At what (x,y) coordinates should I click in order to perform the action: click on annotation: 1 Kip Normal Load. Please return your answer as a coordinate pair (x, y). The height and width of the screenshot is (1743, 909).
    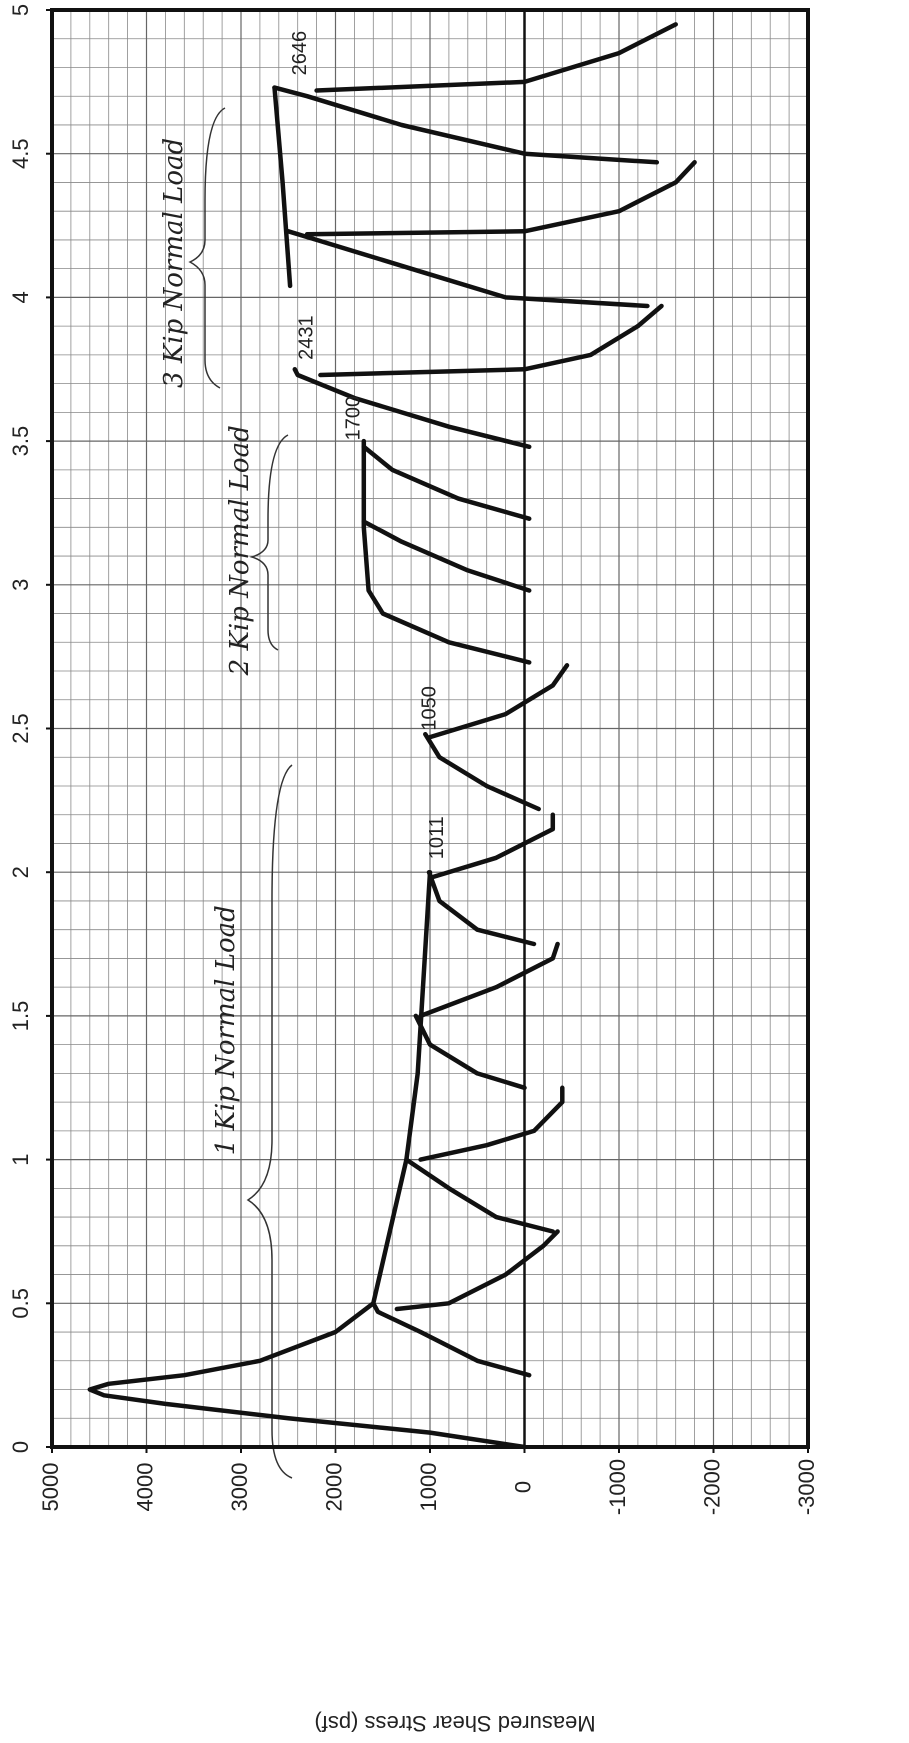
    Looking at the image, I should click on (226, 1030).